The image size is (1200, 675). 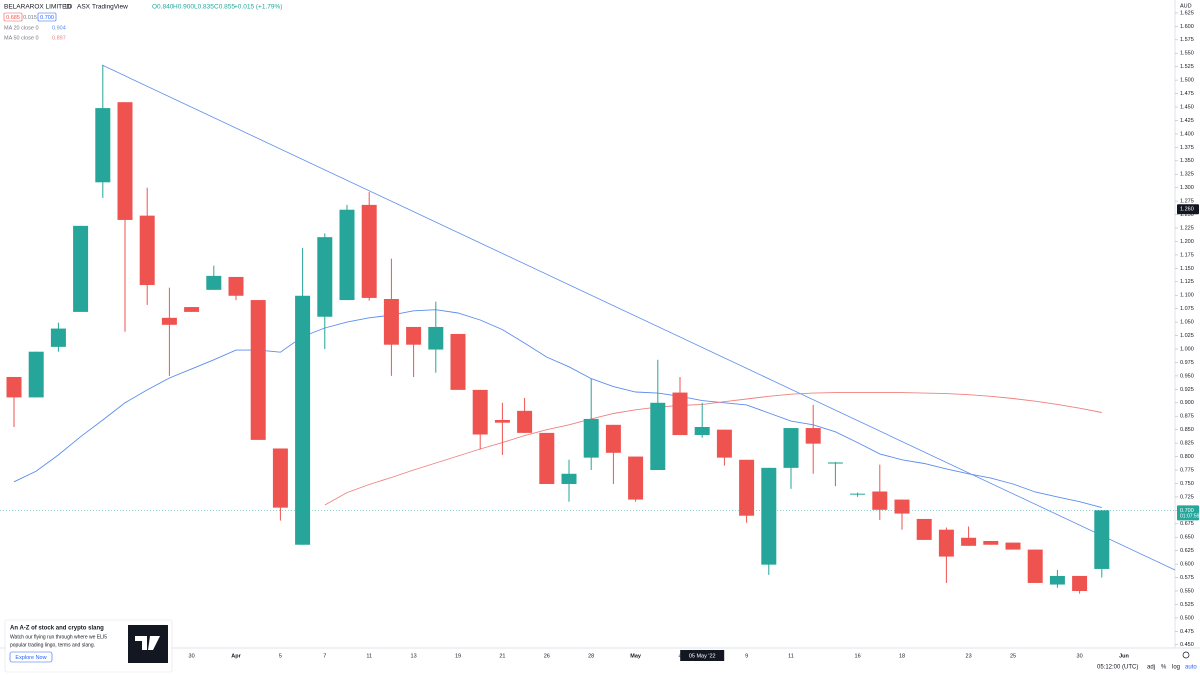 What do you see at coordinates (1187, 121) in the screenshot?
I see `y-tick-label: 1.425` at bounding box center [1187, 121].